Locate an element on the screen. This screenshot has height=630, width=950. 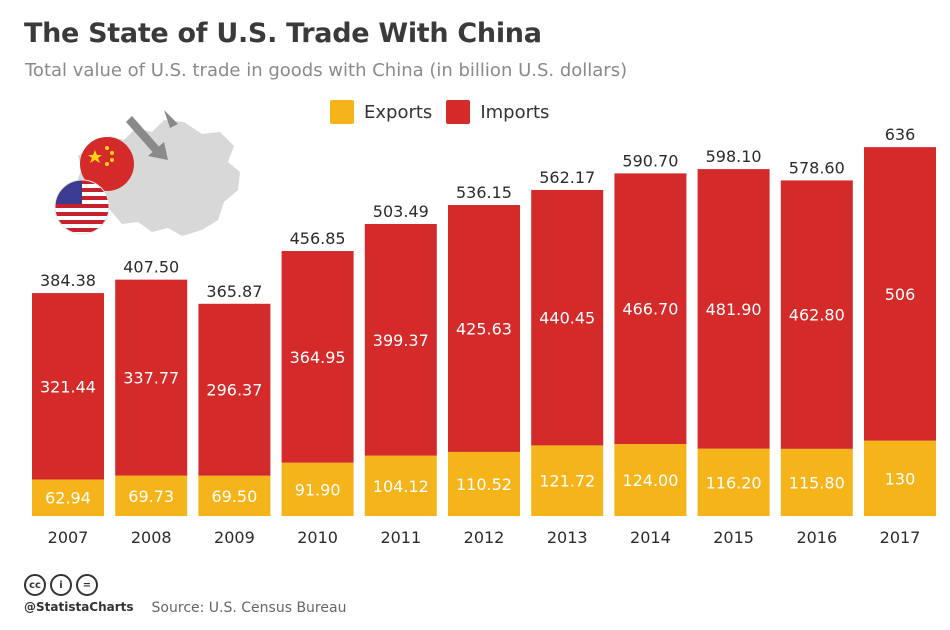
x-tick-label-2014: 2014 is located at coordinates (650, 537).